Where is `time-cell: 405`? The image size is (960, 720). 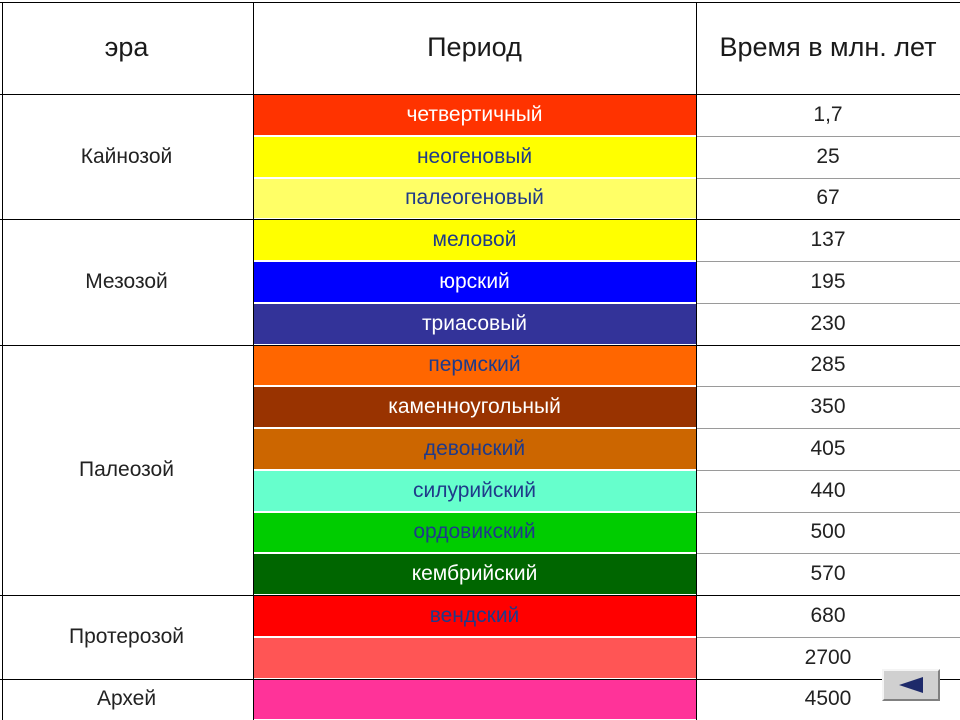 time-cell: 405 is located at coordinates (828, 448).